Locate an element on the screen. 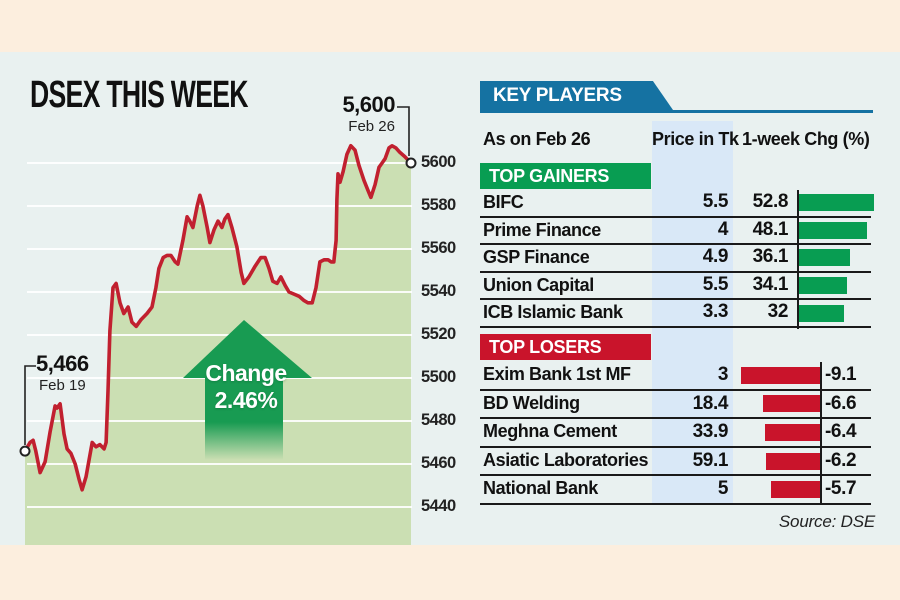  stock-name: BD Welding is located at coordinates (531, 402).